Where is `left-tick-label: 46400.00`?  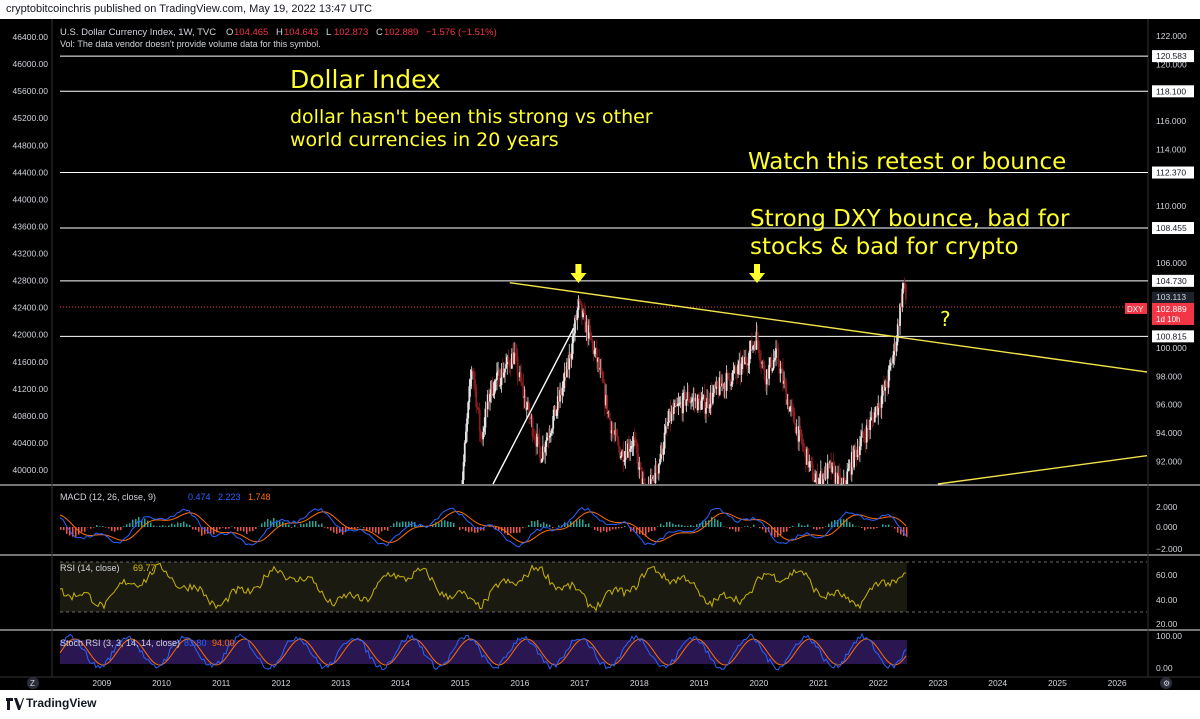
left-tick-label: 46400.00 is located at coordinates (31, 37).